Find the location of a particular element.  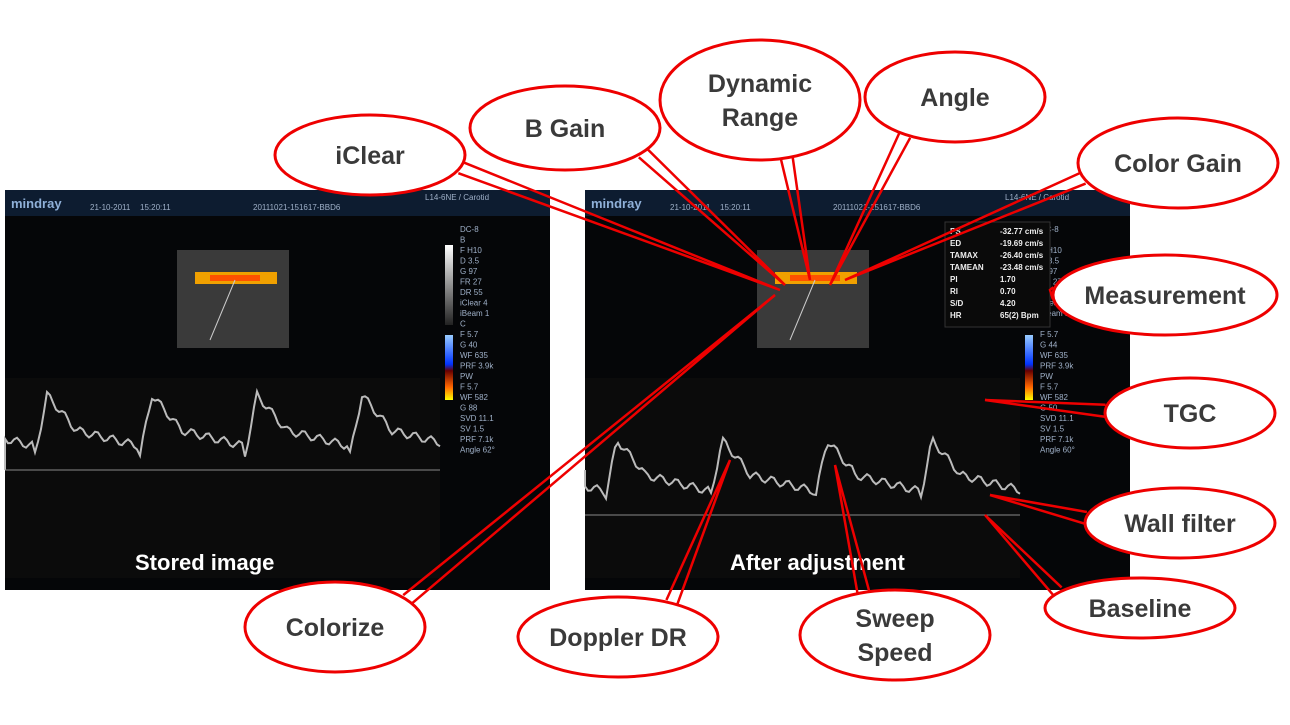

param: DC-8 is located at coordinates (469, 229).